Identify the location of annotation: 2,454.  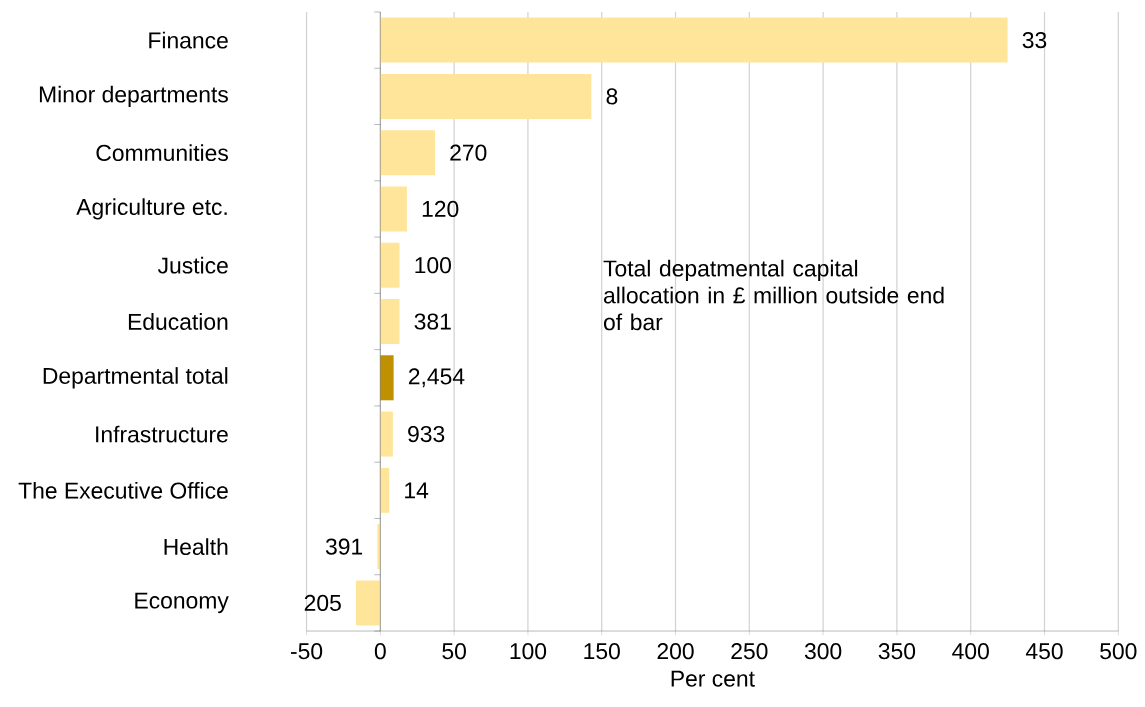
(436, 378).